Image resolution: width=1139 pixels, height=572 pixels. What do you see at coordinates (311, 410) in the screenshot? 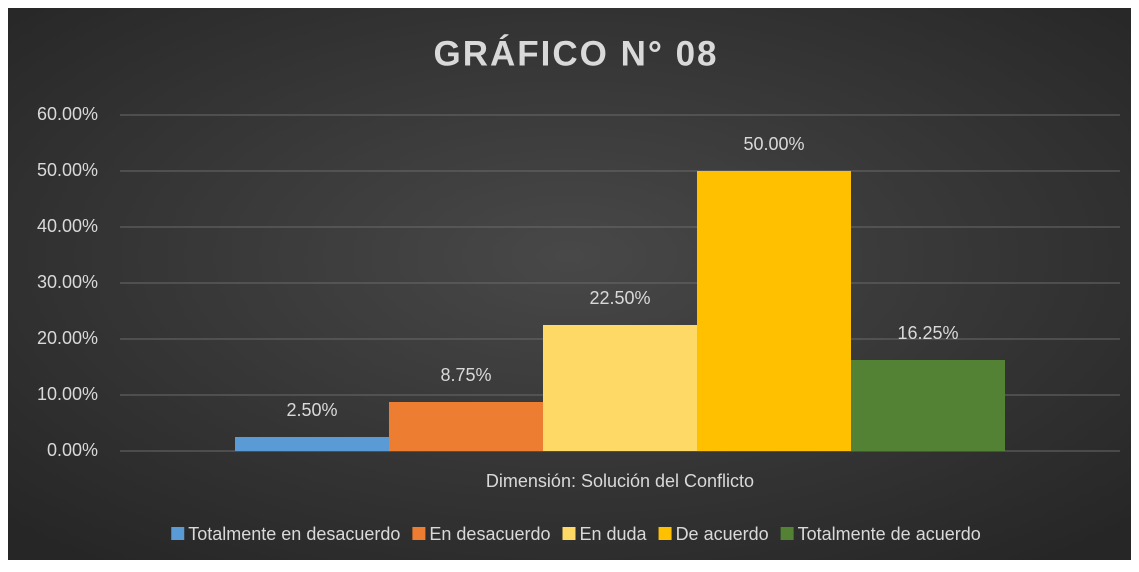
I see `data-label: 2.50%` at bounding box center [311, 410].